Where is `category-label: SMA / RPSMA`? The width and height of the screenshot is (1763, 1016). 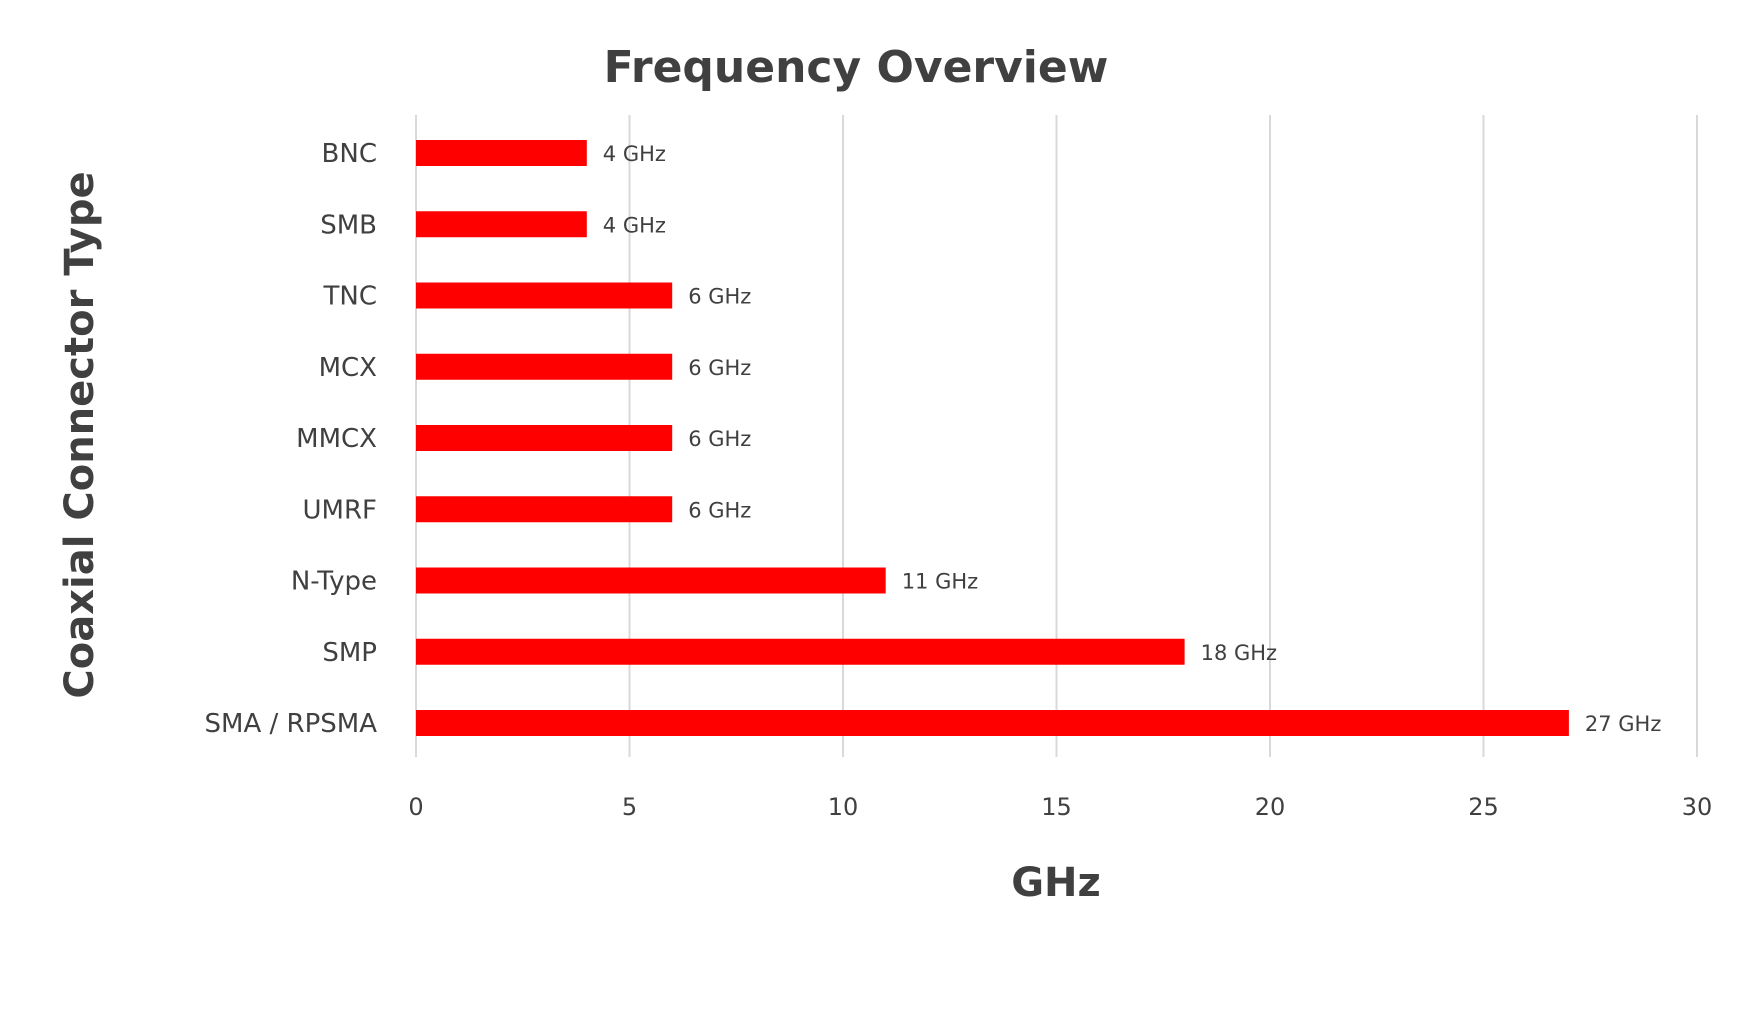
category-label: SMA / RPSMA is located at coordinates (291, 724).